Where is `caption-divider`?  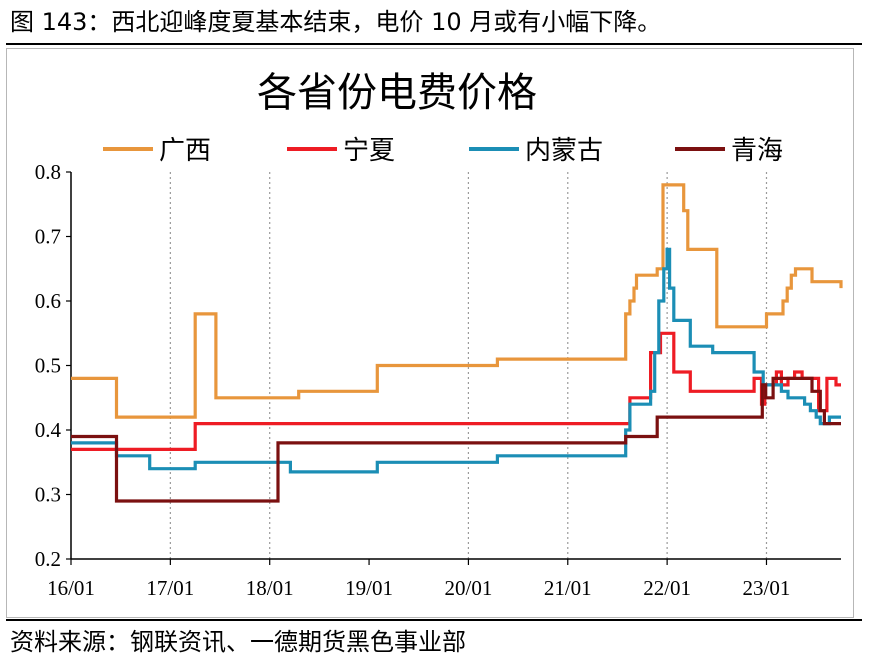 caption-divider is located at coordinates (434, 44).